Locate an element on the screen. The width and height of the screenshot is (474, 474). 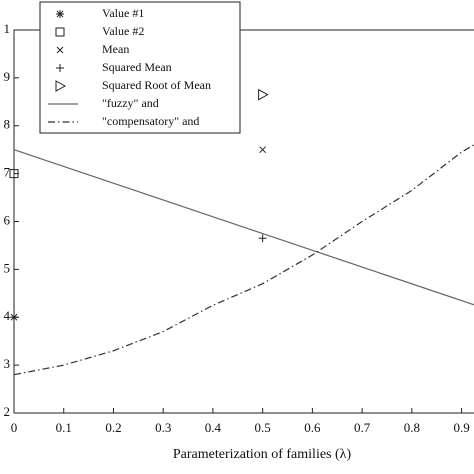
y-tick-label: 1 is located at coordinates (7, 28).